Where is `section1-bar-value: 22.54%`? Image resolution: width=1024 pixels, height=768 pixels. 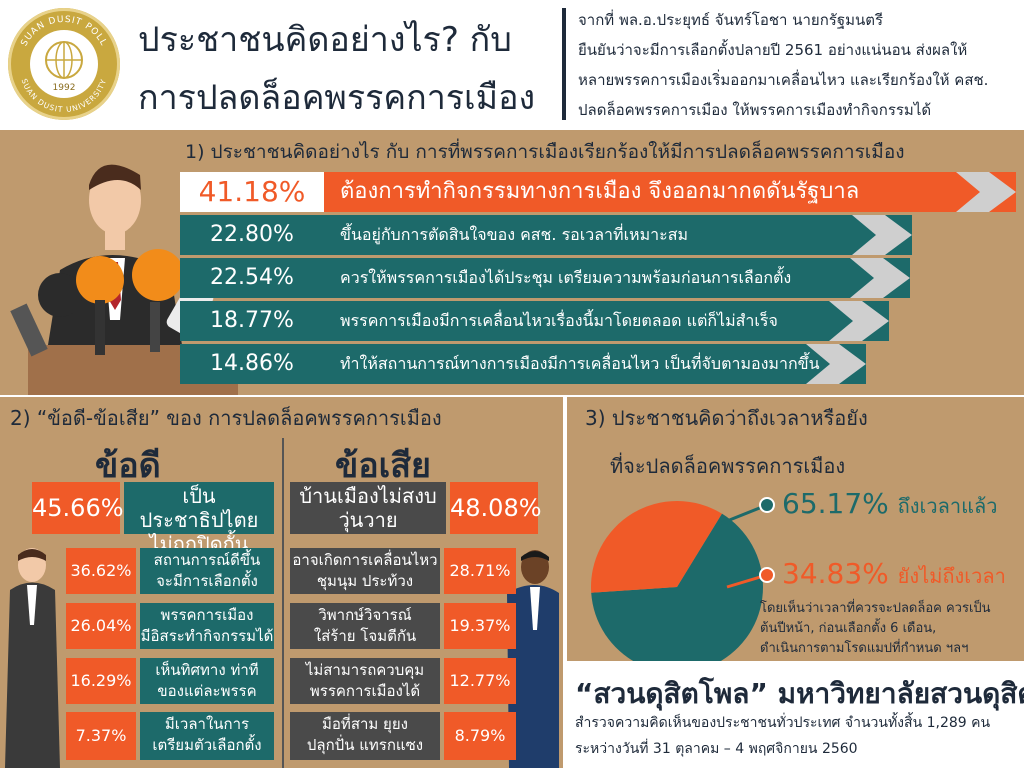
section1-bar-value: 22.54% is located at coordinates (252, 277).